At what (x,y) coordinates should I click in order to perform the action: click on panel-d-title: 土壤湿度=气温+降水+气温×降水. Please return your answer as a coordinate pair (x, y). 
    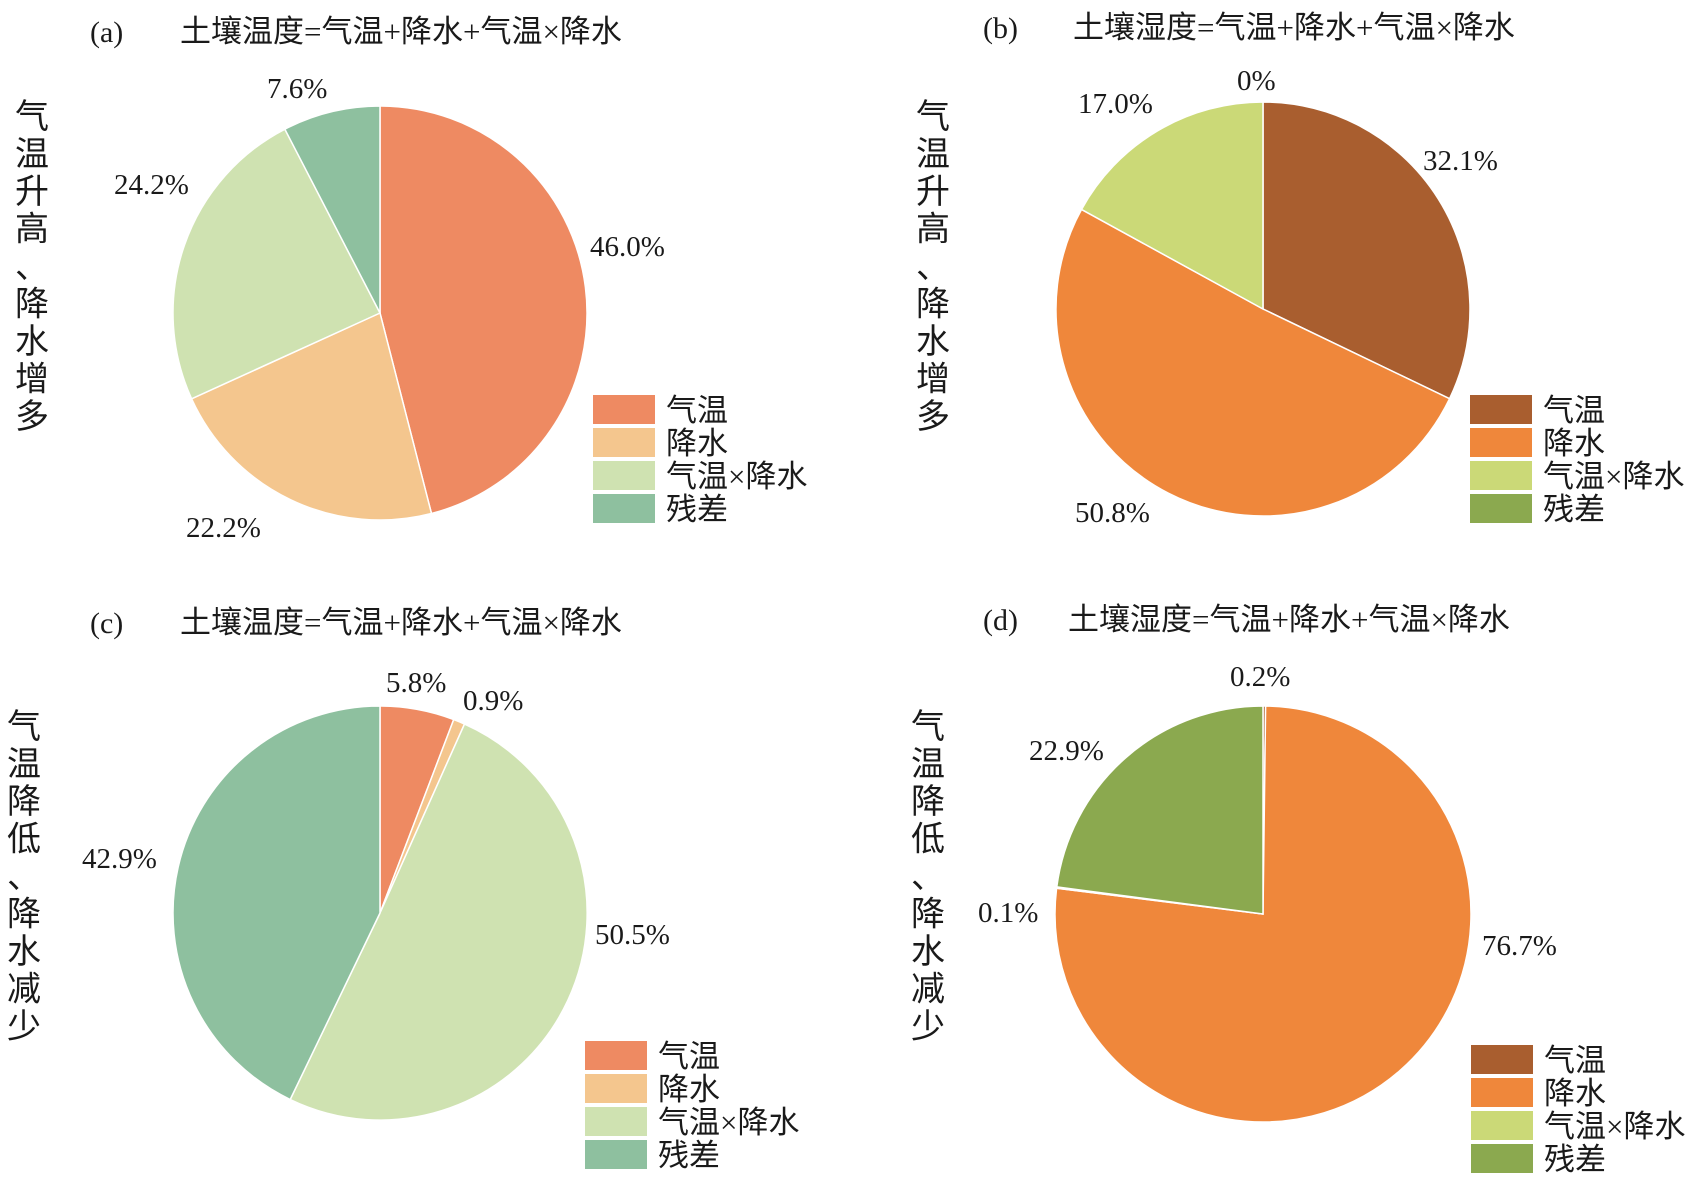
    Looking at the image, I should click on (1289, 619).